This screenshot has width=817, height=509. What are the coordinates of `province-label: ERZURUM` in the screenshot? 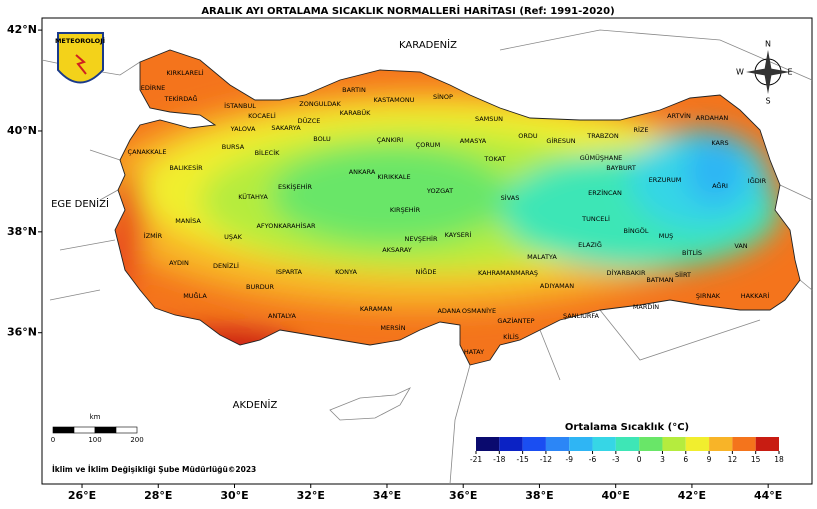 It's located at (665, 180).